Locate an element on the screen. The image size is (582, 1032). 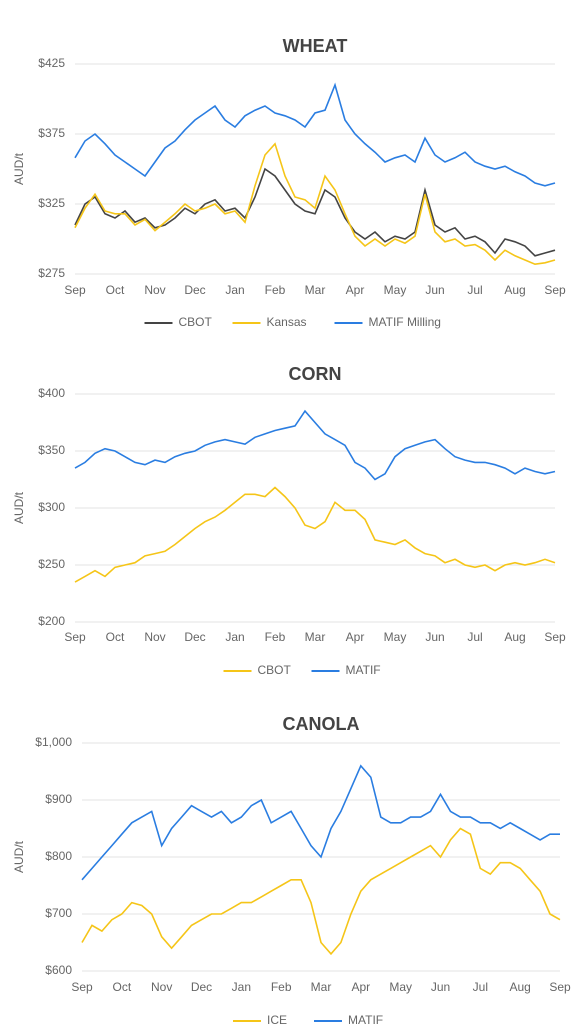
chart-title: CORN is located at coordinates (315, 374).